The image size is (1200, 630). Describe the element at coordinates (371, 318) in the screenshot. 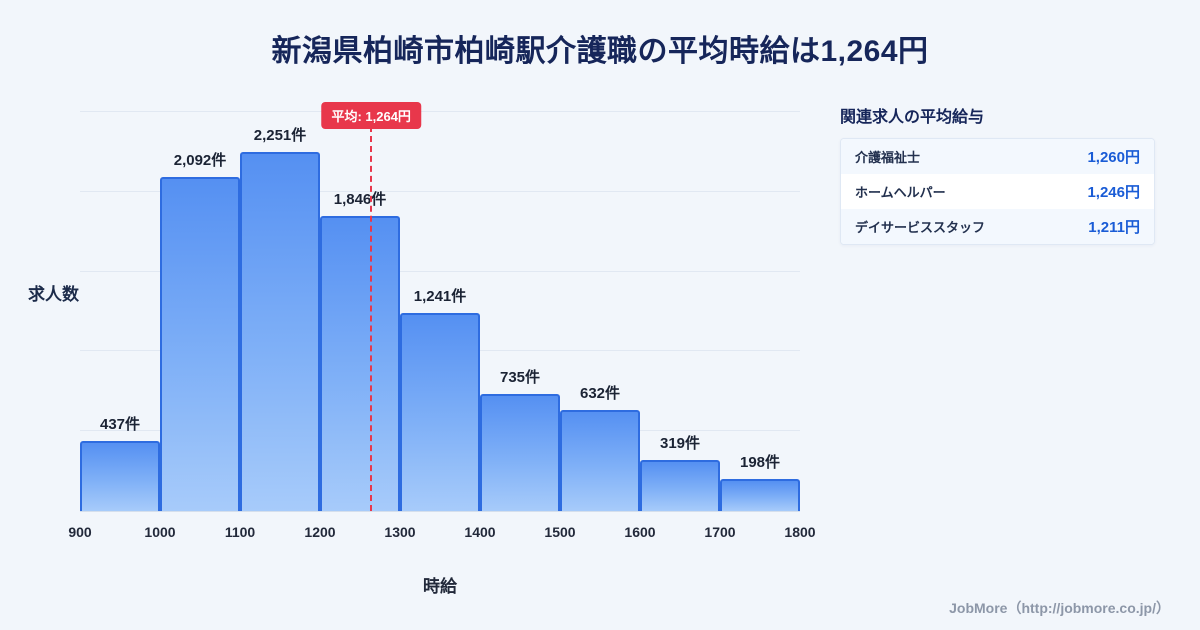

I see `average-line` at that location.